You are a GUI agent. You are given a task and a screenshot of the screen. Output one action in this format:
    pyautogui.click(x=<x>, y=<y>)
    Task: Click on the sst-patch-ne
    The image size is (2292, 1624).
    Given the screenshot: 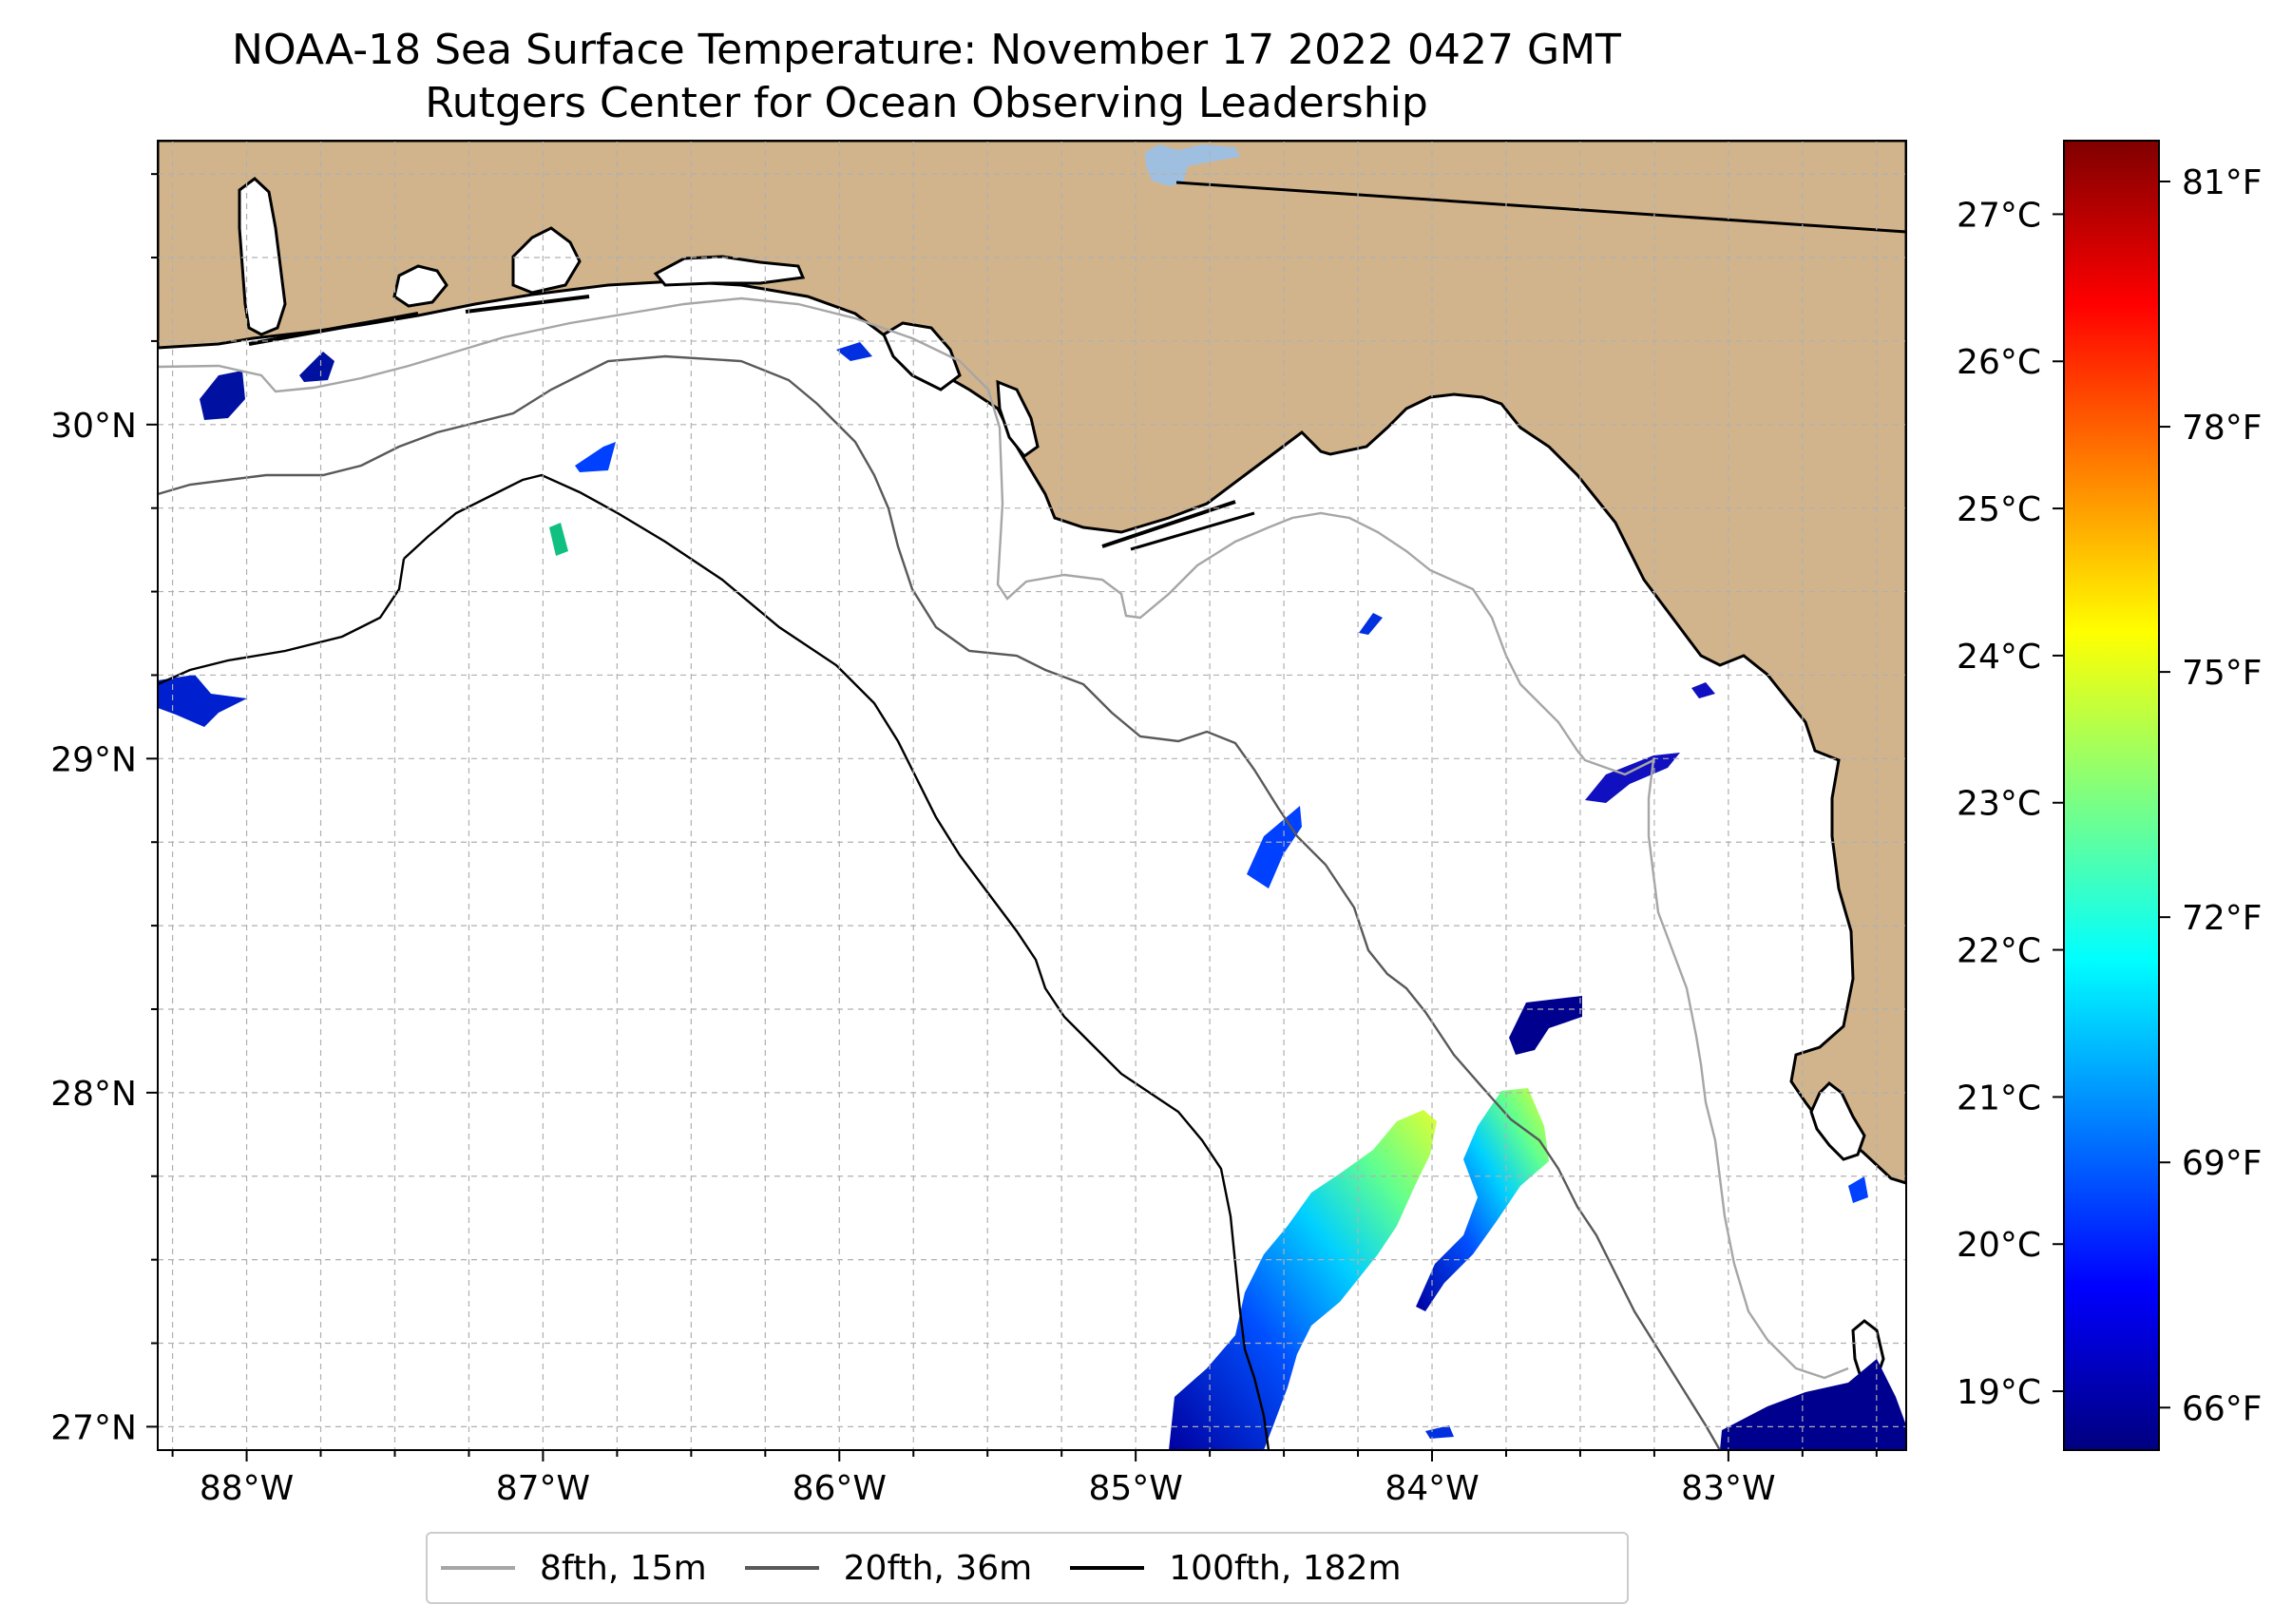 What is the action you would take?
    pyautogui.click(x=1632, y=778)
    